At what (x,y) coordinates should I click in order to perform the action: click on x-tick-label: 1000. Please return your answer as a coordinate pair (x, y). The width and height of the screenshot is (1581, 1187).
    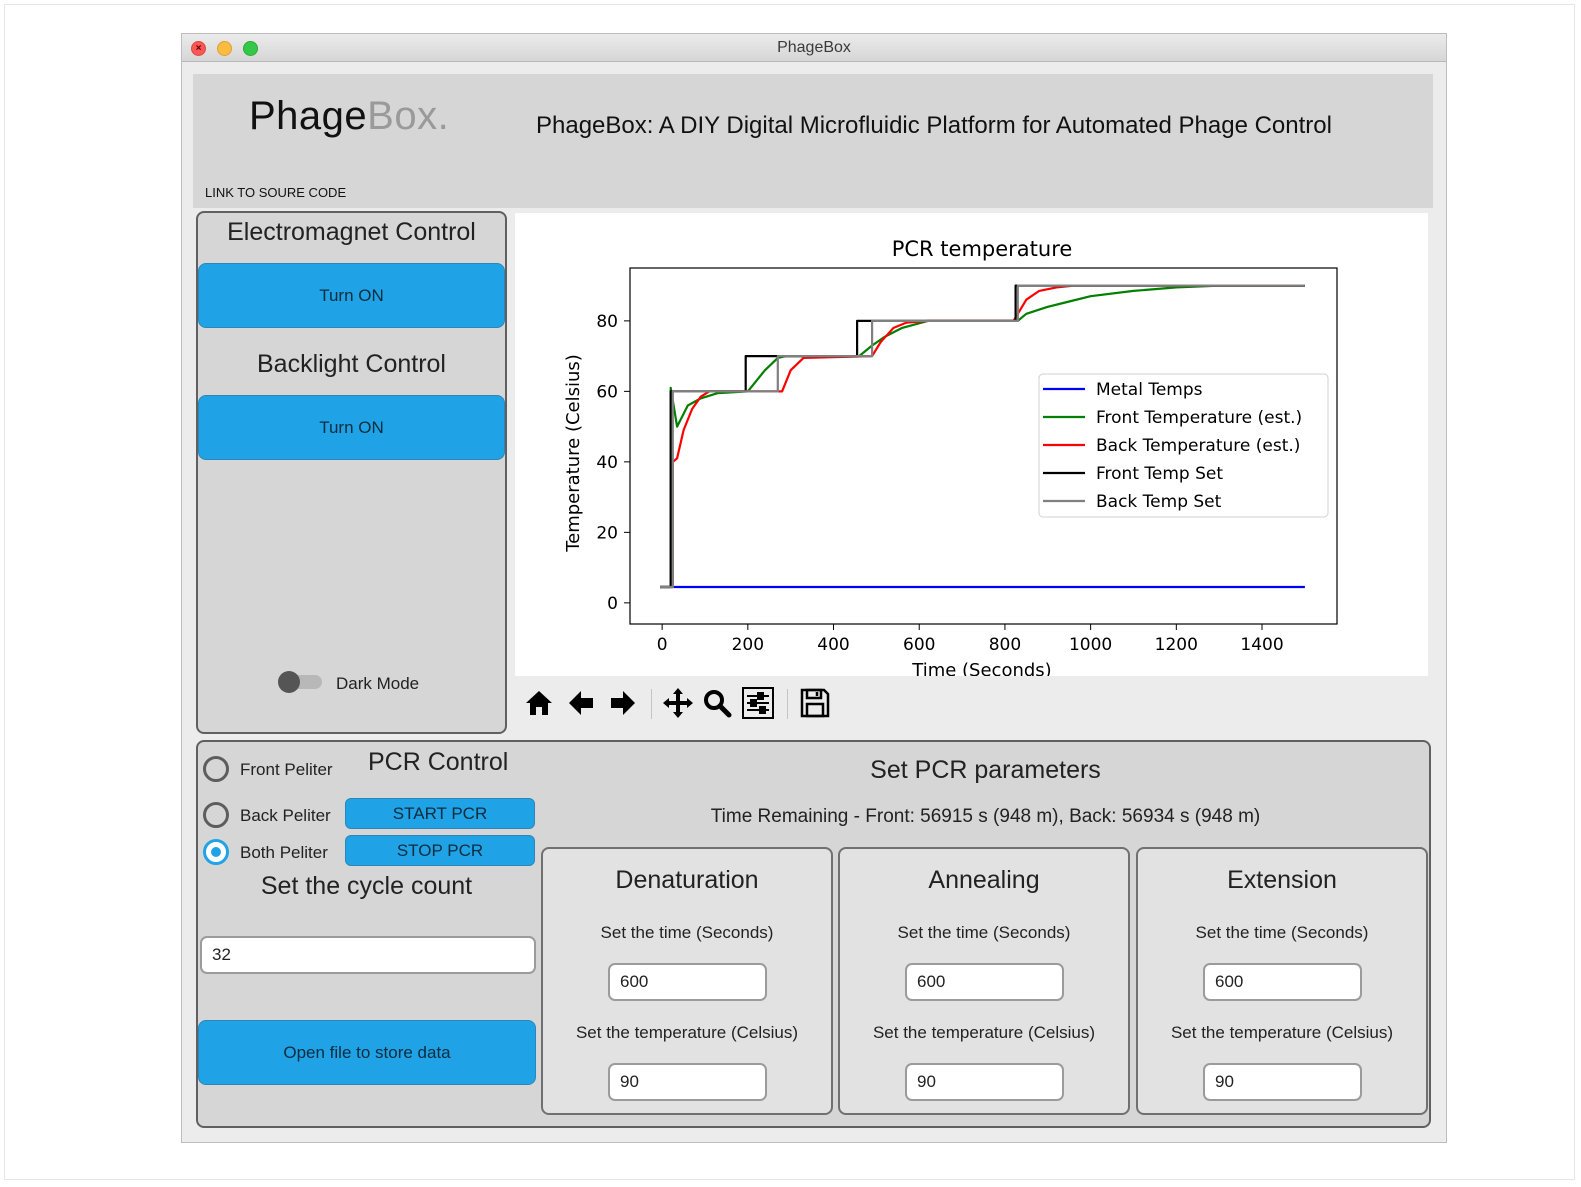
    Looking at the image, I should click on (1090, 645).